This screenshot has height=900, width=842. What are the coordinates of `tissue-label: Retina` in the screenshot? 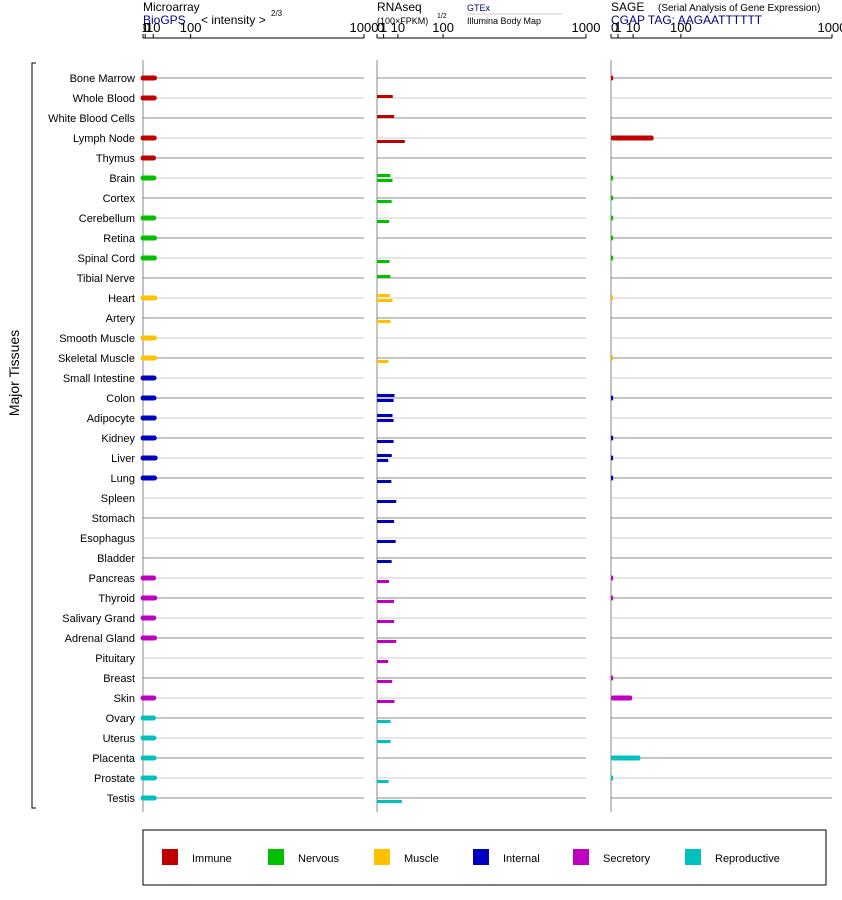 It's located at (119, 239).